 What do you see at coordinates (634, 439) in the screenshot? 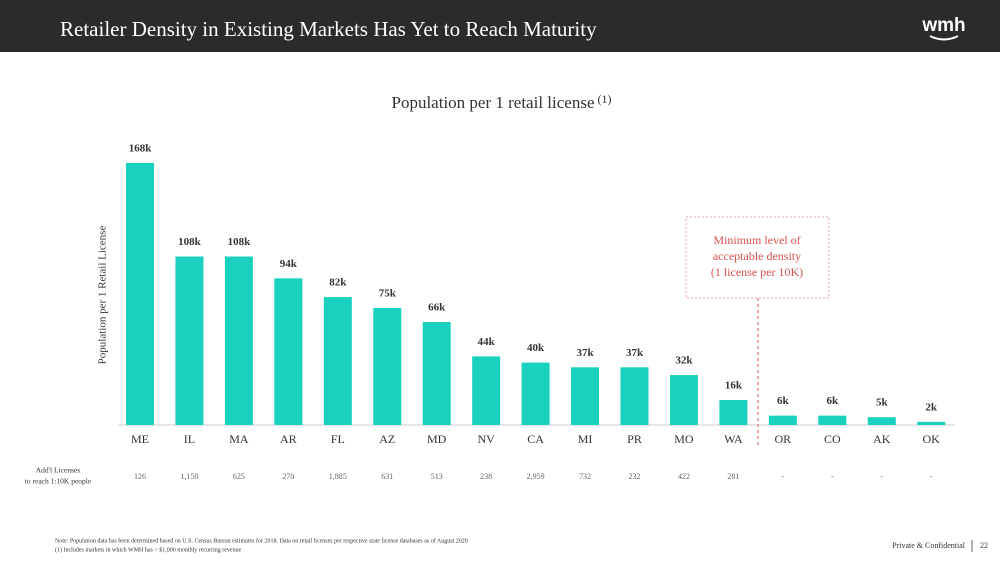
I see `x-tick-label: PR` at bounding box center [634, 439].